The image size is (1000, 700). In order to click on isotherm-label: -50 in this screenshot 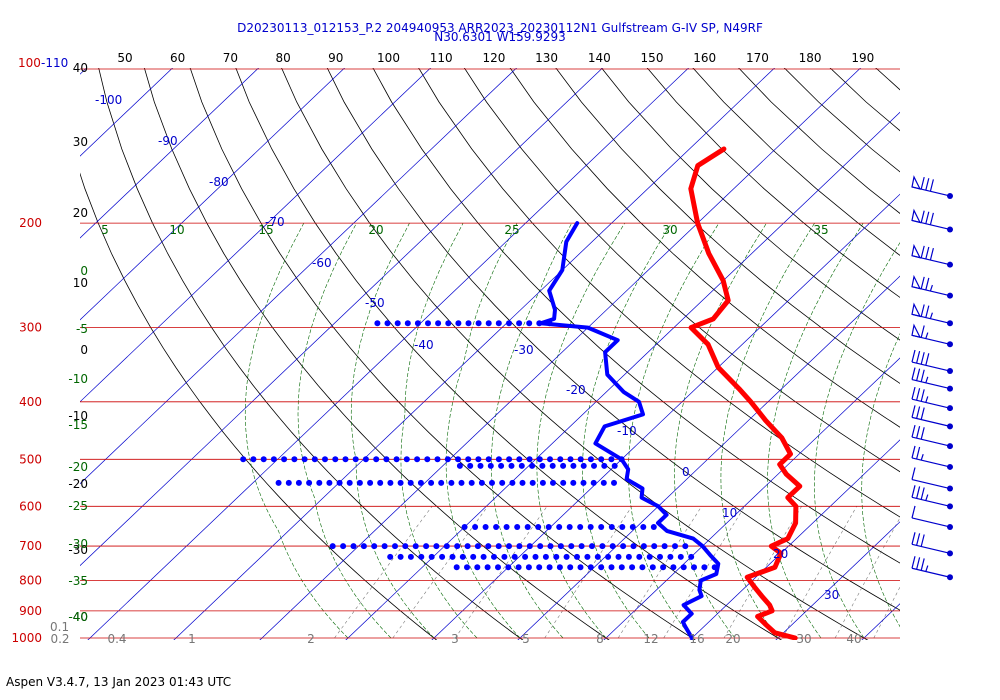, I will do `click(375, 303)`.